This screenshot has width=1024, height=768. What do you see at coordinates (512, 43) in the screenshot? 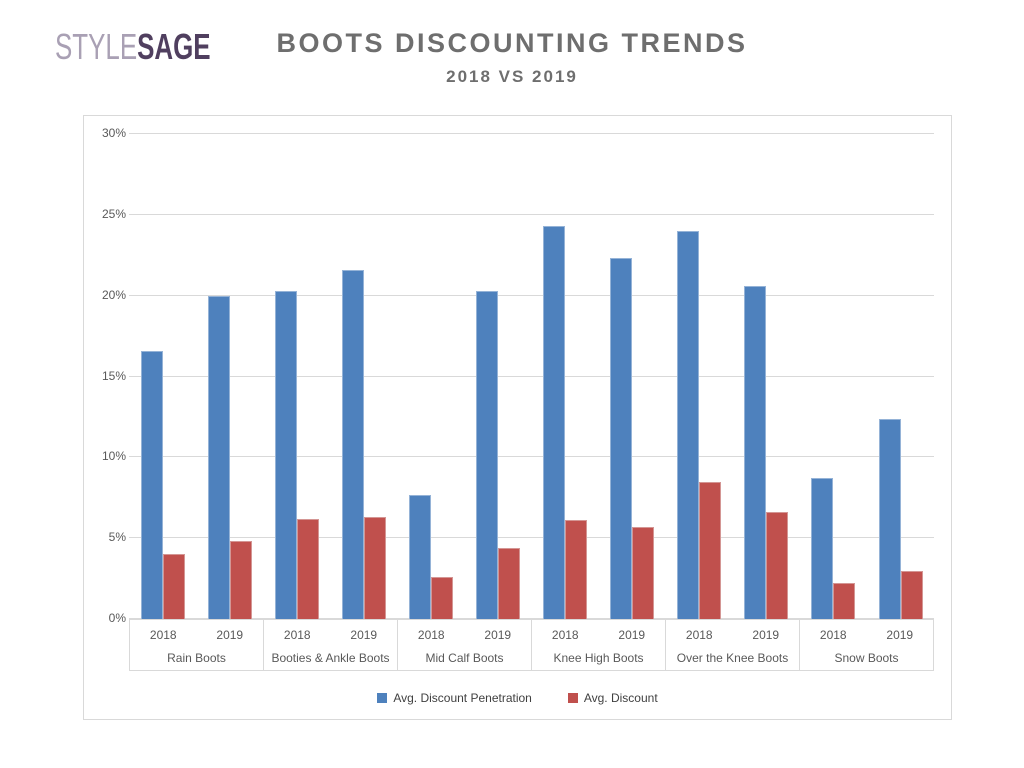
I see `page-title: BOOTS DISCOUNTING TRENDS` at bounding box center [512, 43].